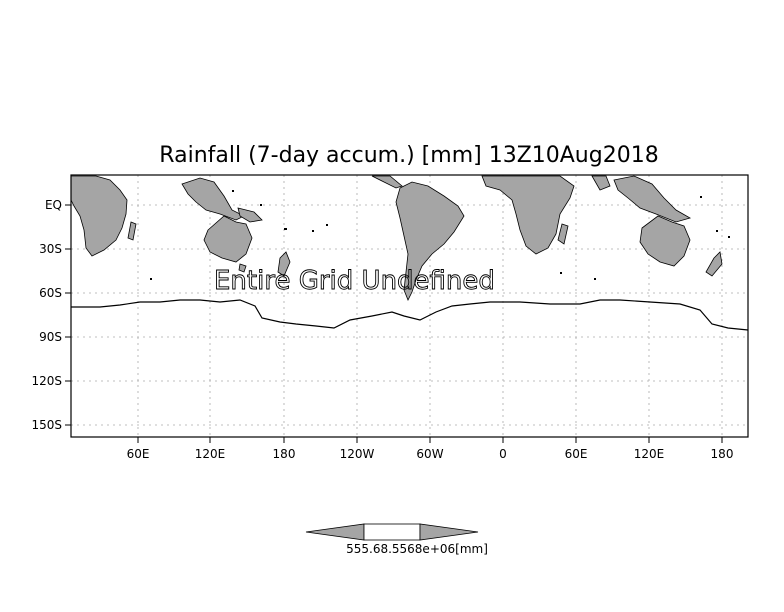 This screenshot has width=784, height=612. What do you see at coordinates (50, 293) in the screenshot?
I see `lat-tick-label: 60S` at bounding box center [50, 293].